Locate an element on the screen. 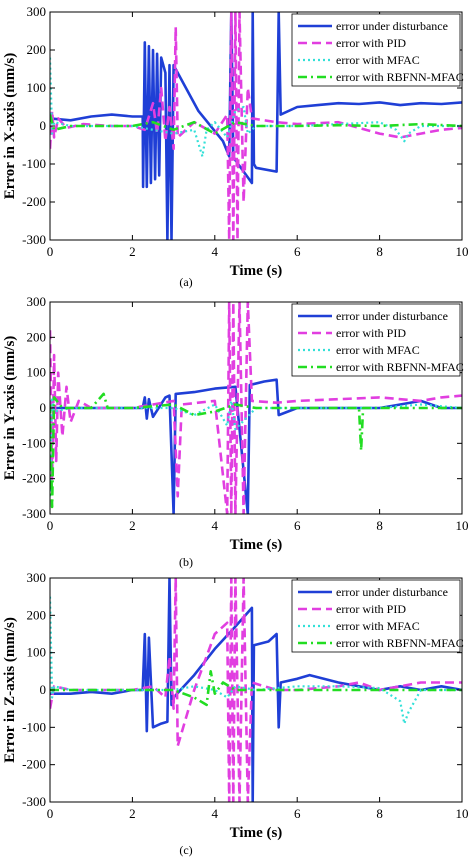 This screenshot has height=866, width=474. panel-caption: (a) is located at coordinates (185, 282).